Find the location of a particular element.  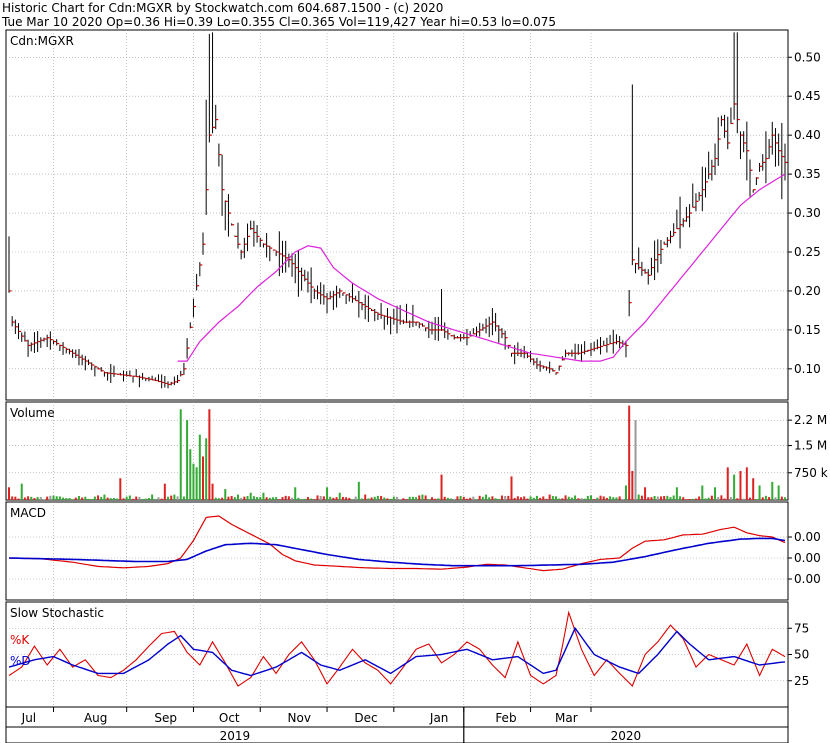

ytick-label-price-1: 0.15 is located at coordinates (807, 330).